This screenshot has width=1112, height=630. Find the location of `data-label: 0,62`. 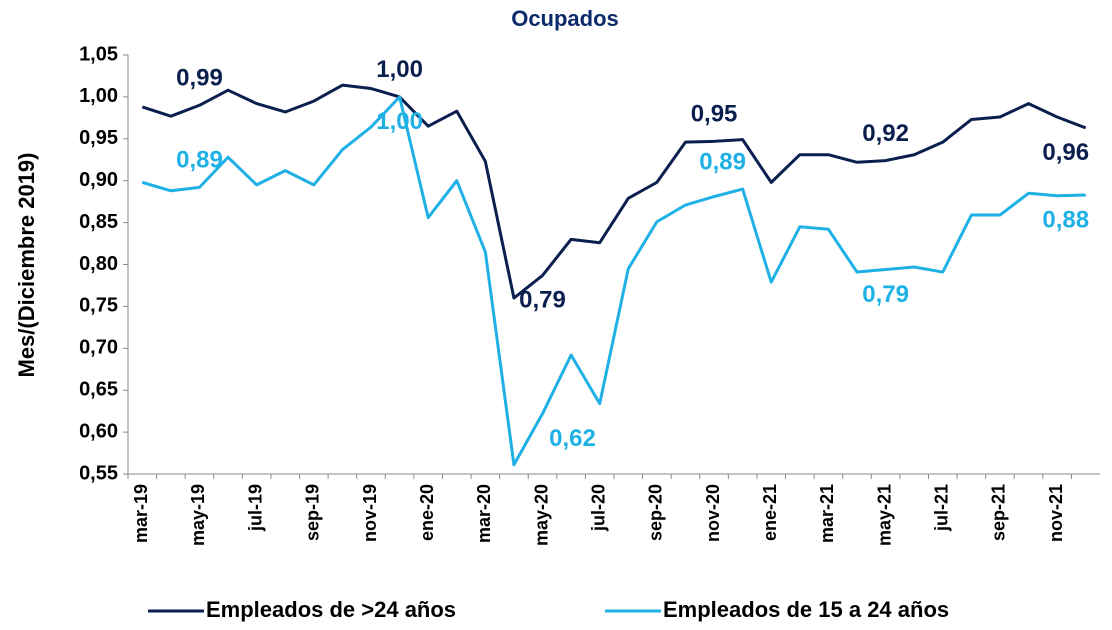

data-label: 0,62 is located at coordinates (572, 438).